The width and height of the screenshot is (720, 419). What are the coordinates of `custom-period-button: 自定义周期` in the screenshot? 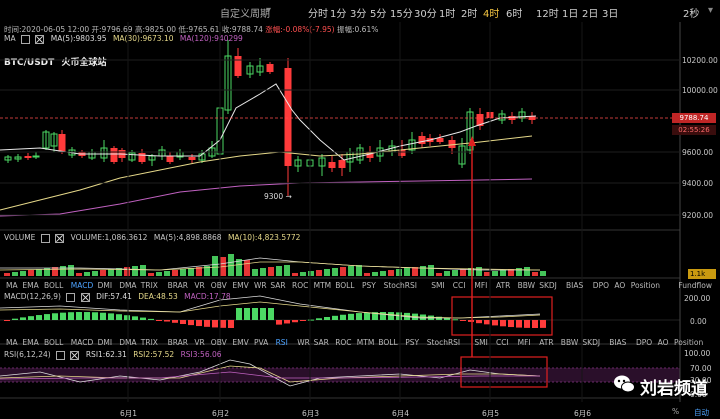 It's located at (245, 14).